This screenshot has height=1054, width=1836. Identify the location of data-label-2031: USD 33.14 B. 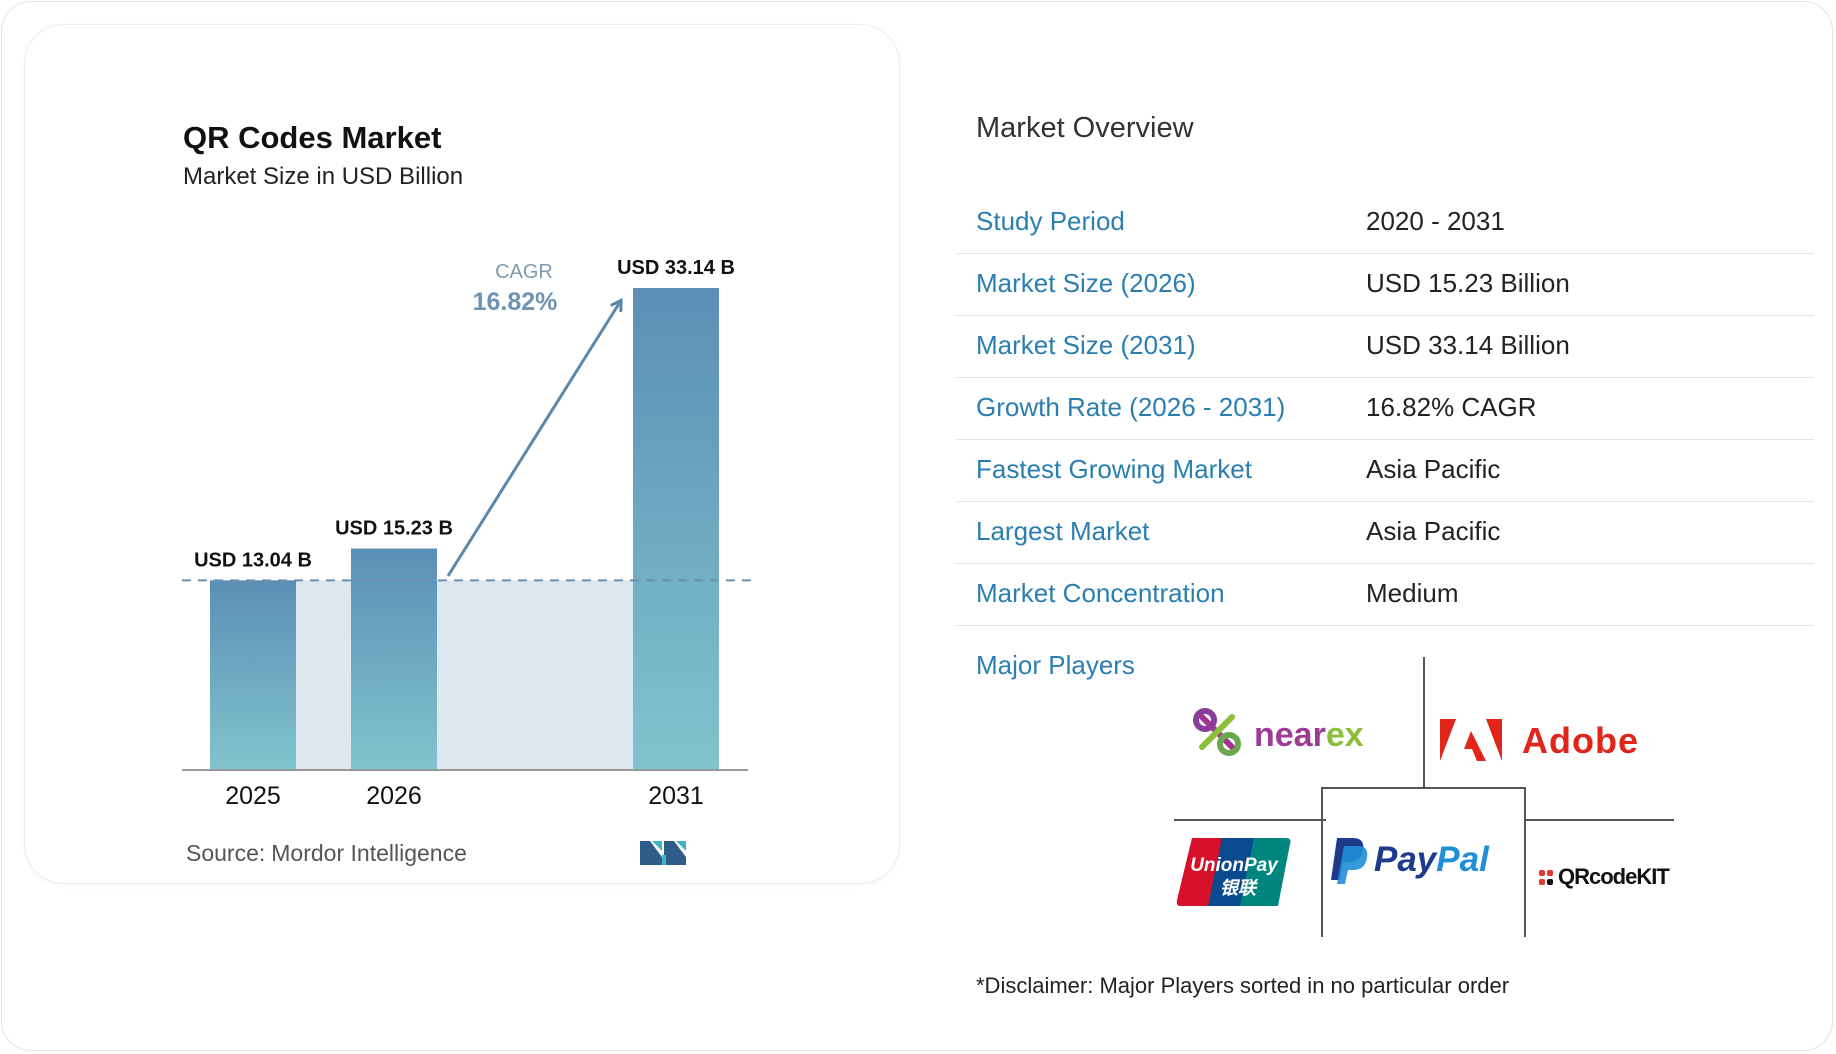
(676, 268).